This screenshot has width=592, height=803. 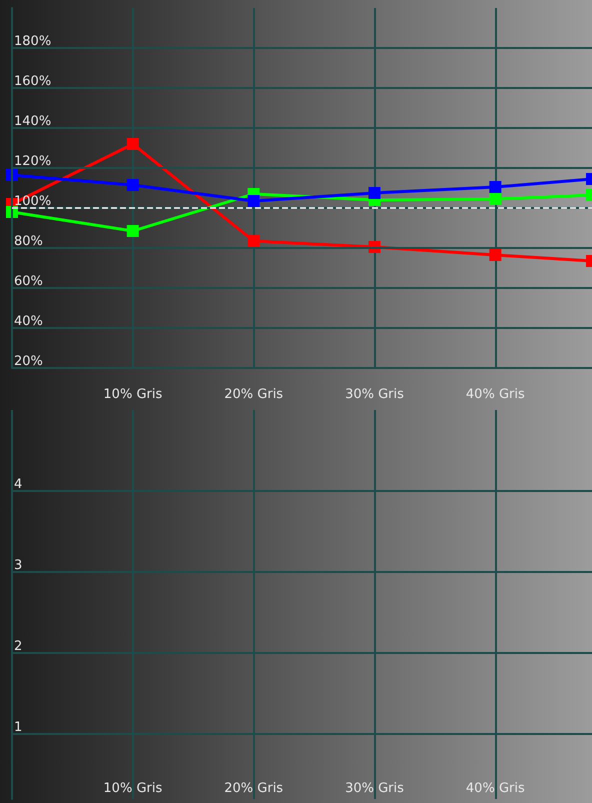 I want to click on y-tick-label: 2, so click(x=18, y=646).